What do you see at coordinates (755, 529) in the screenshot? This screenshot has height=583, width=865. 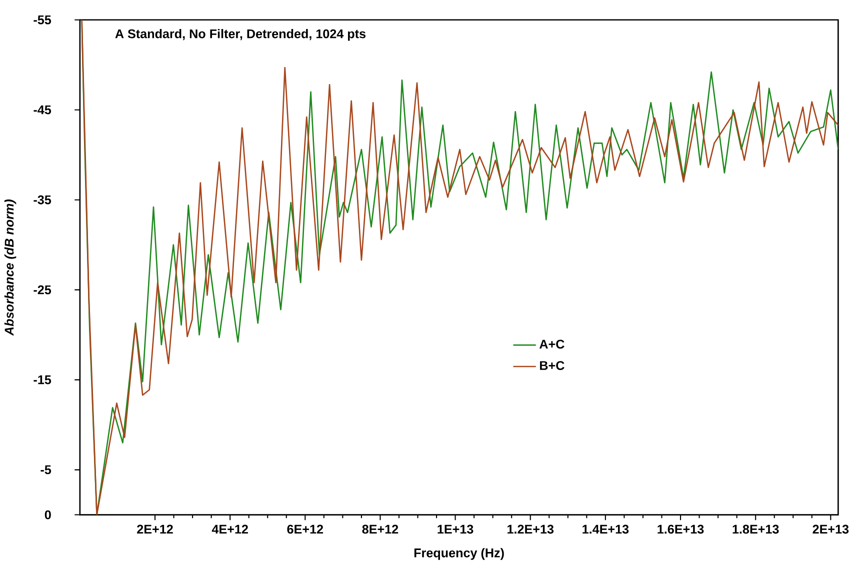 I see `x-tick-label: 1.8E+13` at bounding box center [755, 529].